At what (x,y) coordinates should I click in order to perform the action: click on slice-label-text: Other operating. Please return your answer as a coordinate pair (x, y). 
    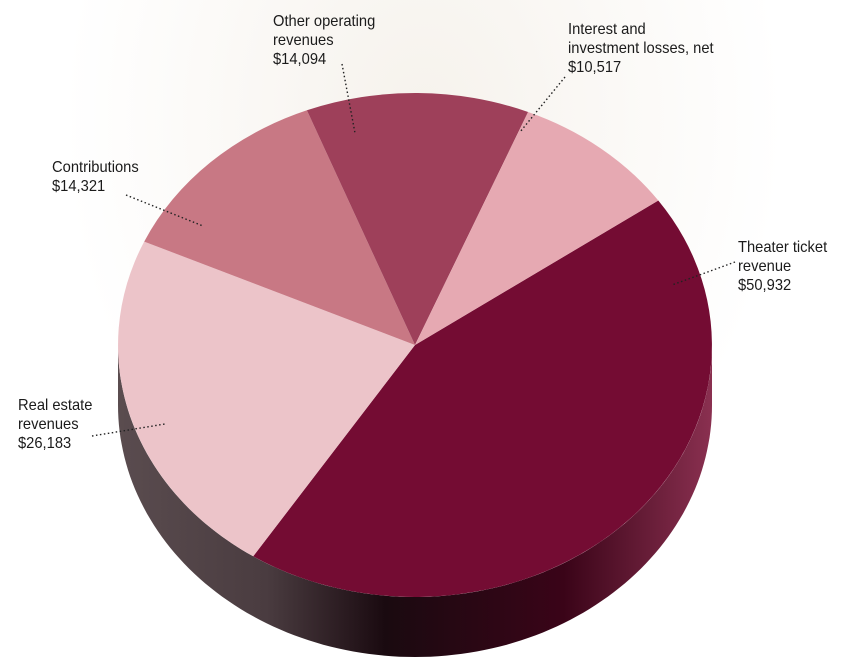
    Looking at the image, I should click on (324, 21).